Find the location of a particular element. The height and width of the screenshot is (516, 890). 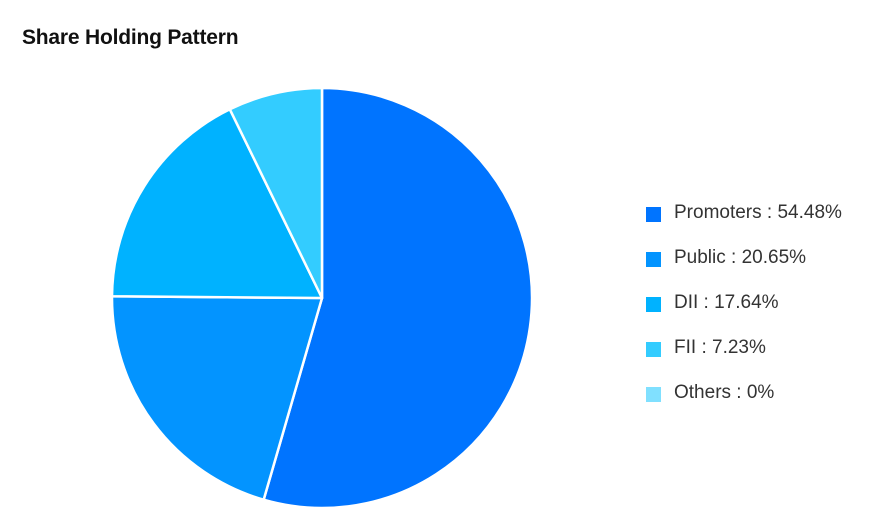

legend-label-promoters: Promoters : 54.48% is located at coordinates (758, 212).